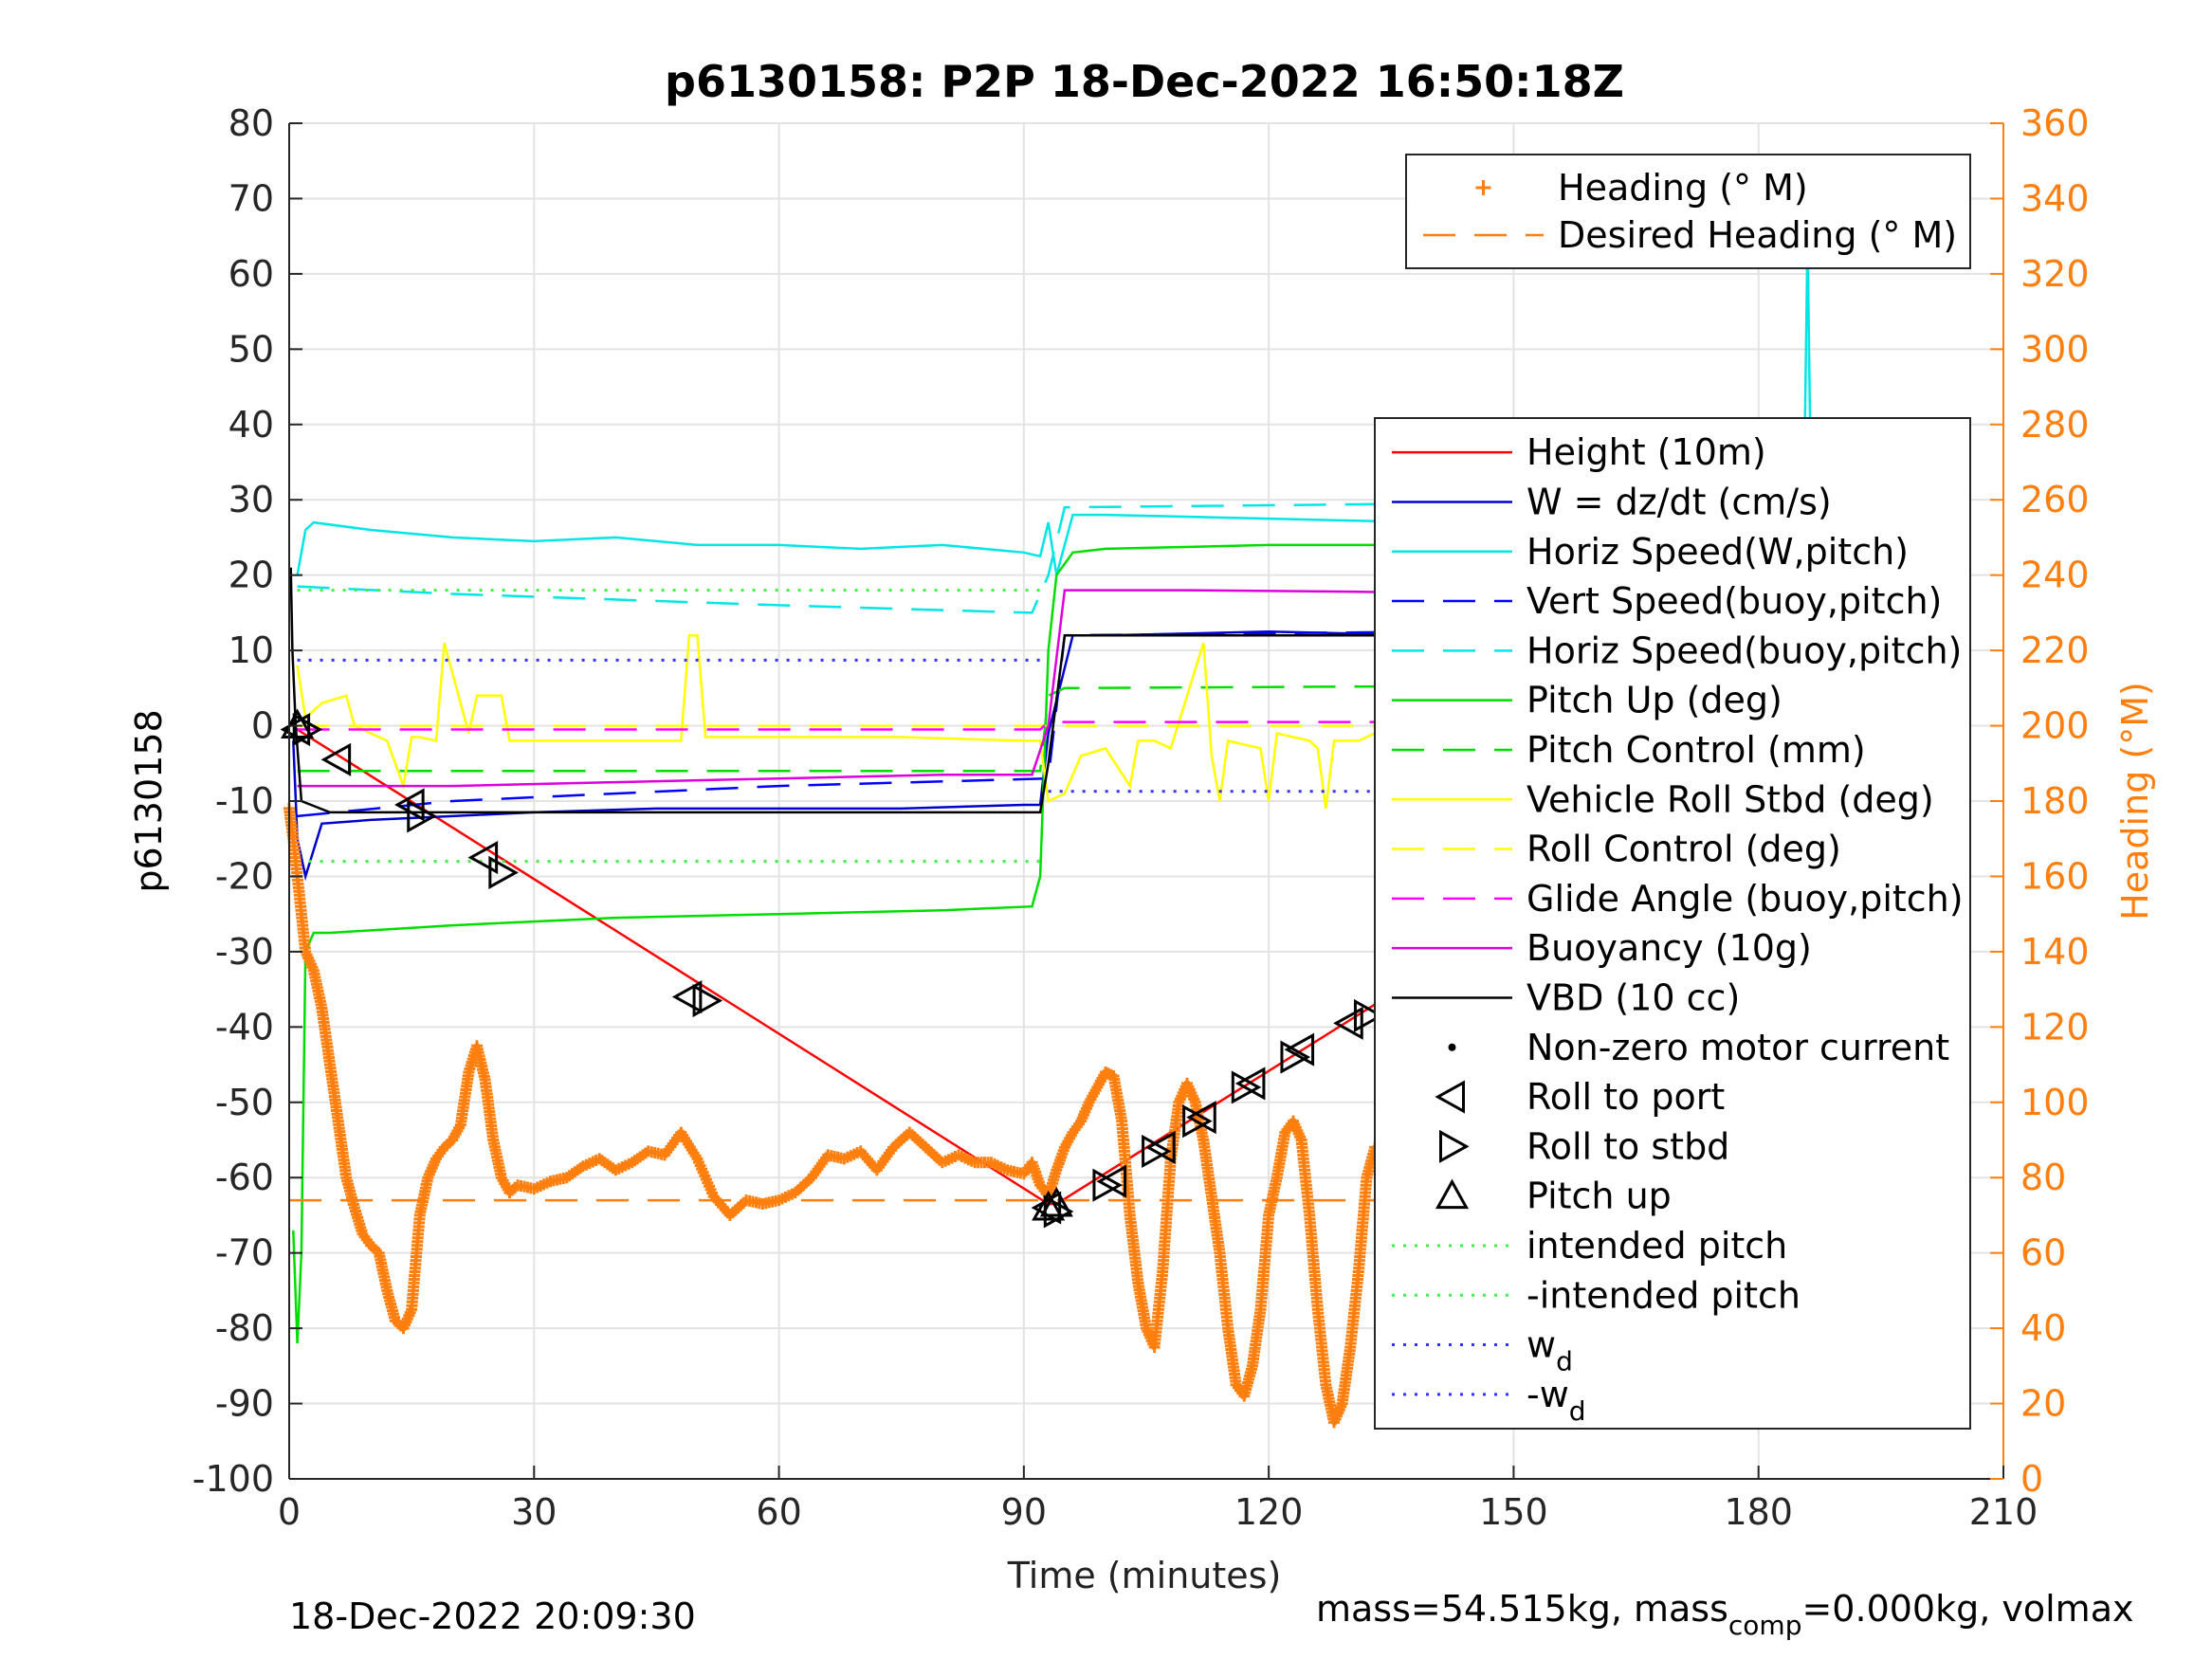 This screenshot has height=1659, width=2212. What do you see at coordinates (1696, 750) in the screenshot?
I see `legend-label: Pitch Control (mm)` at bounding box center [1696, 750].